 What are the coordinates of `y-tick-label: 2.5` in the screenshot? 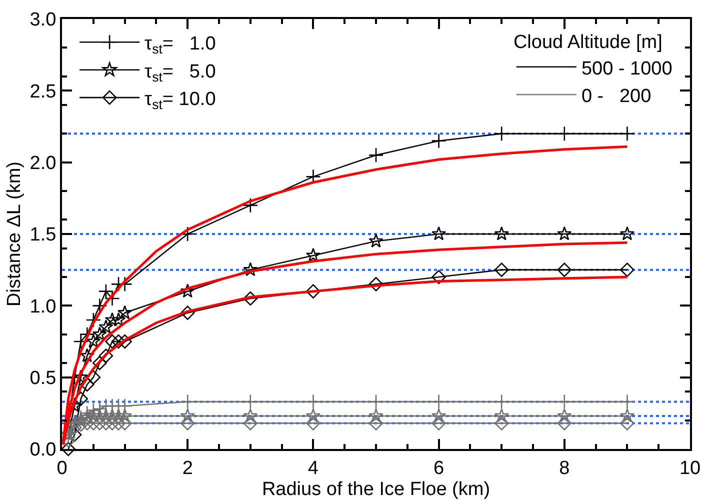 It's located at (43, 91).